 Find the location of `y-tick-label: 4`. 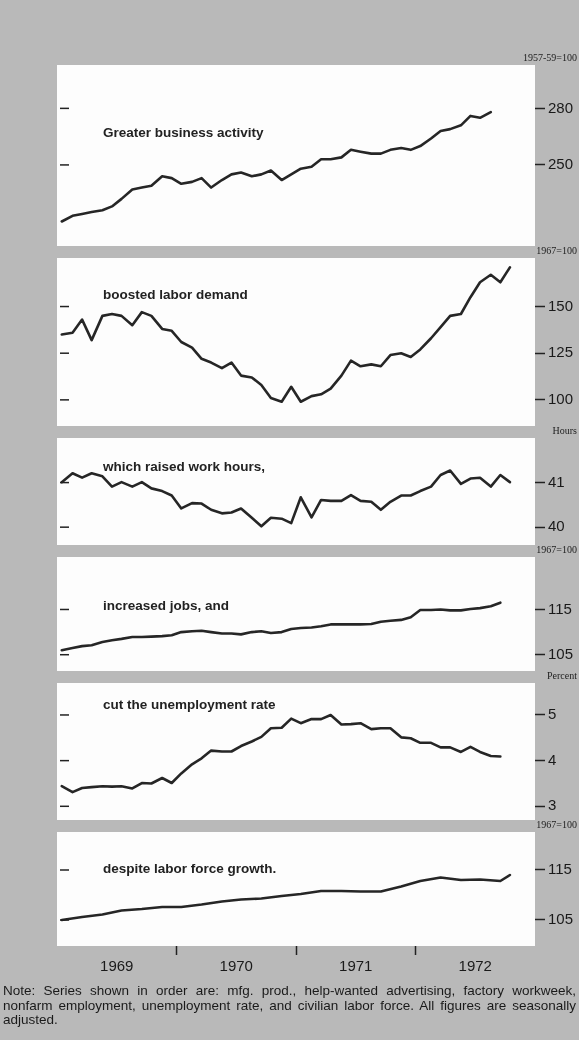

y-tick-label: 4 is located at coordinates (552, 759).